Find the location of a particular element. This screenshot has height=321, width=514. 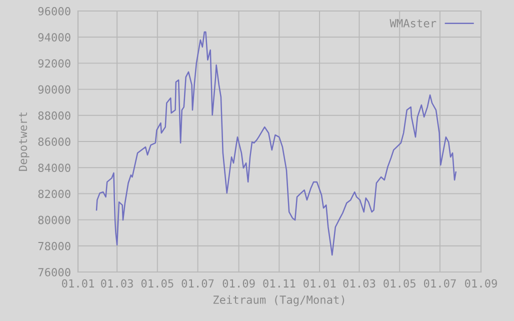

y-tick-label: 86000 is located at coordinates (54, 142).